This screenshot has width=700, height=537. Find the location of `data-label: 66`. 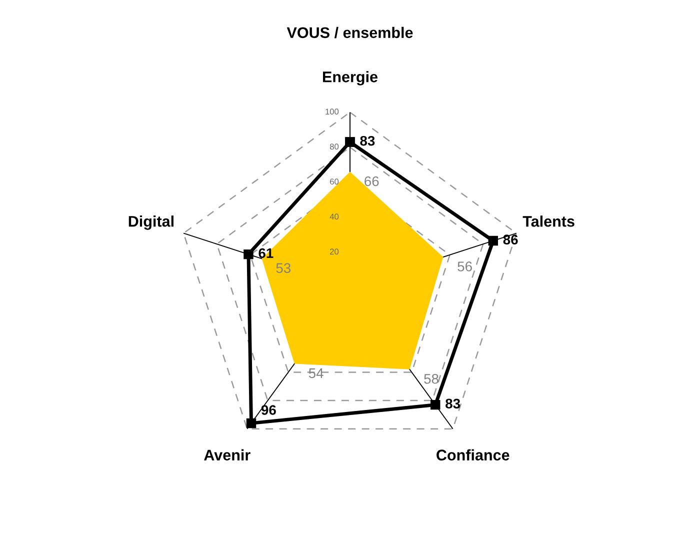

data-label: 66 is located at coordinates (371, 181).